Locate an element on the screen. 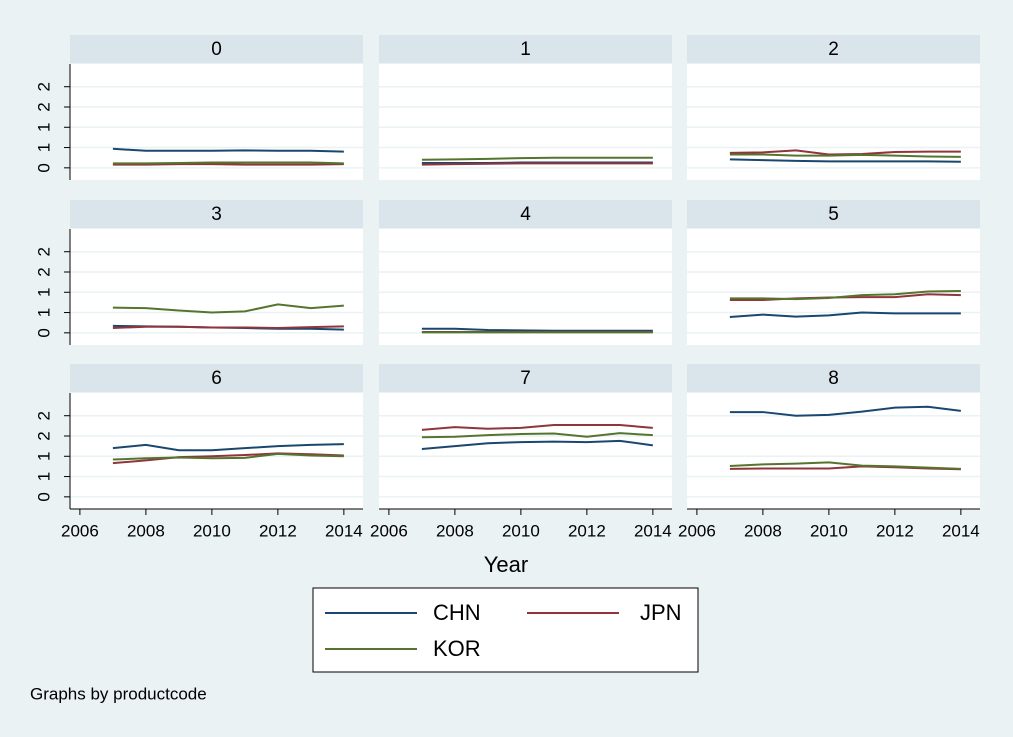  panel-title: 8 is located at coordinates (833, 378).